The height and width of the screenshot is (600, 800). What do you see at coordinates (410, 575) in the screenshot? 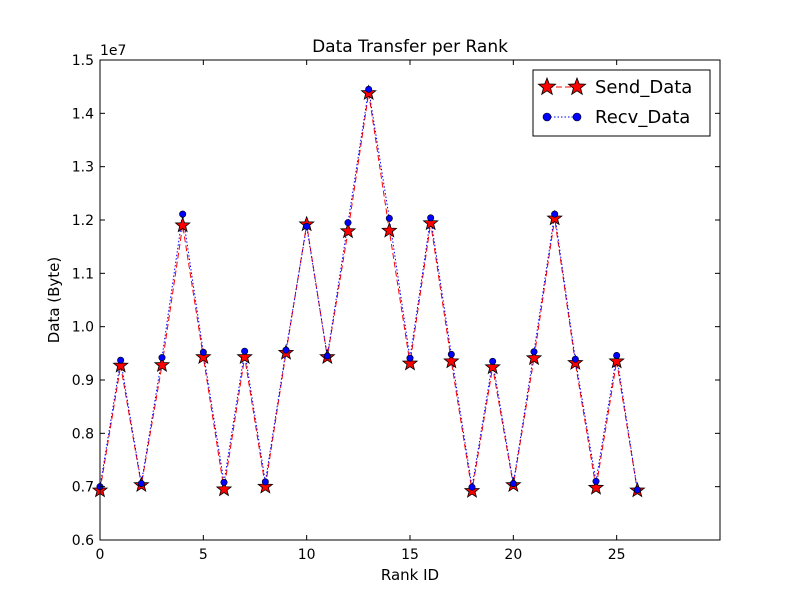
I see `x-axis-title: Rank ID` at bounding box center [410, 575].